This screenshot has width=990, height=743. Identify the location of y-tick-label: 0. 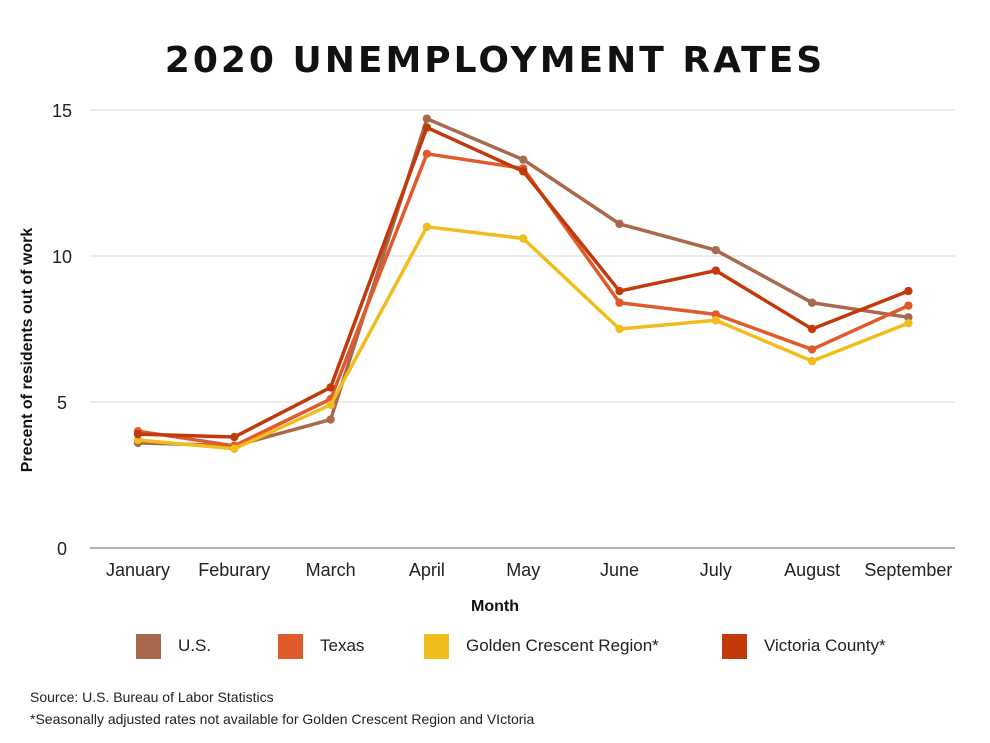
(62, 549).